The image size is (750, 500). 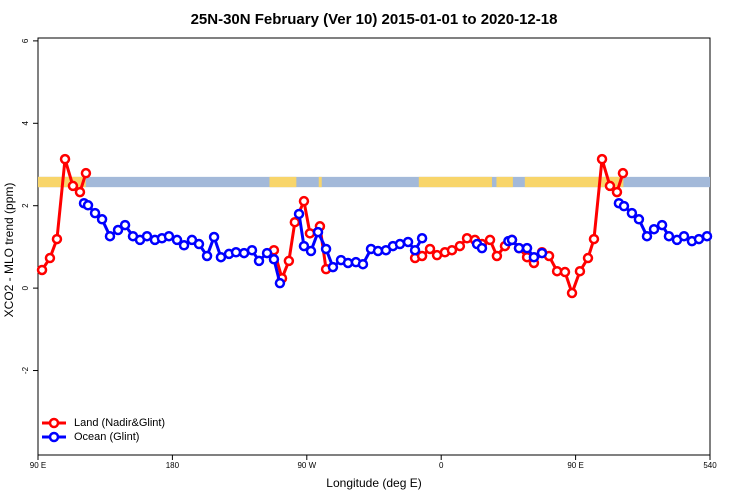 I want to click on legend-label: Land (Nadir&Glint), so click(x=119, y=423).